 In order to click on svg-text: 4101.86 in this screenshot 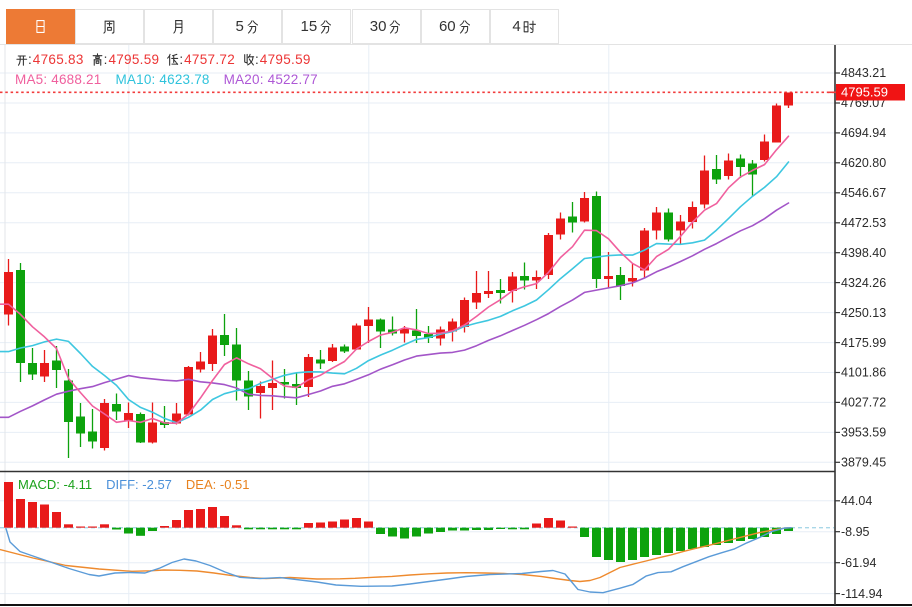, I will do `click(863, 373)`.